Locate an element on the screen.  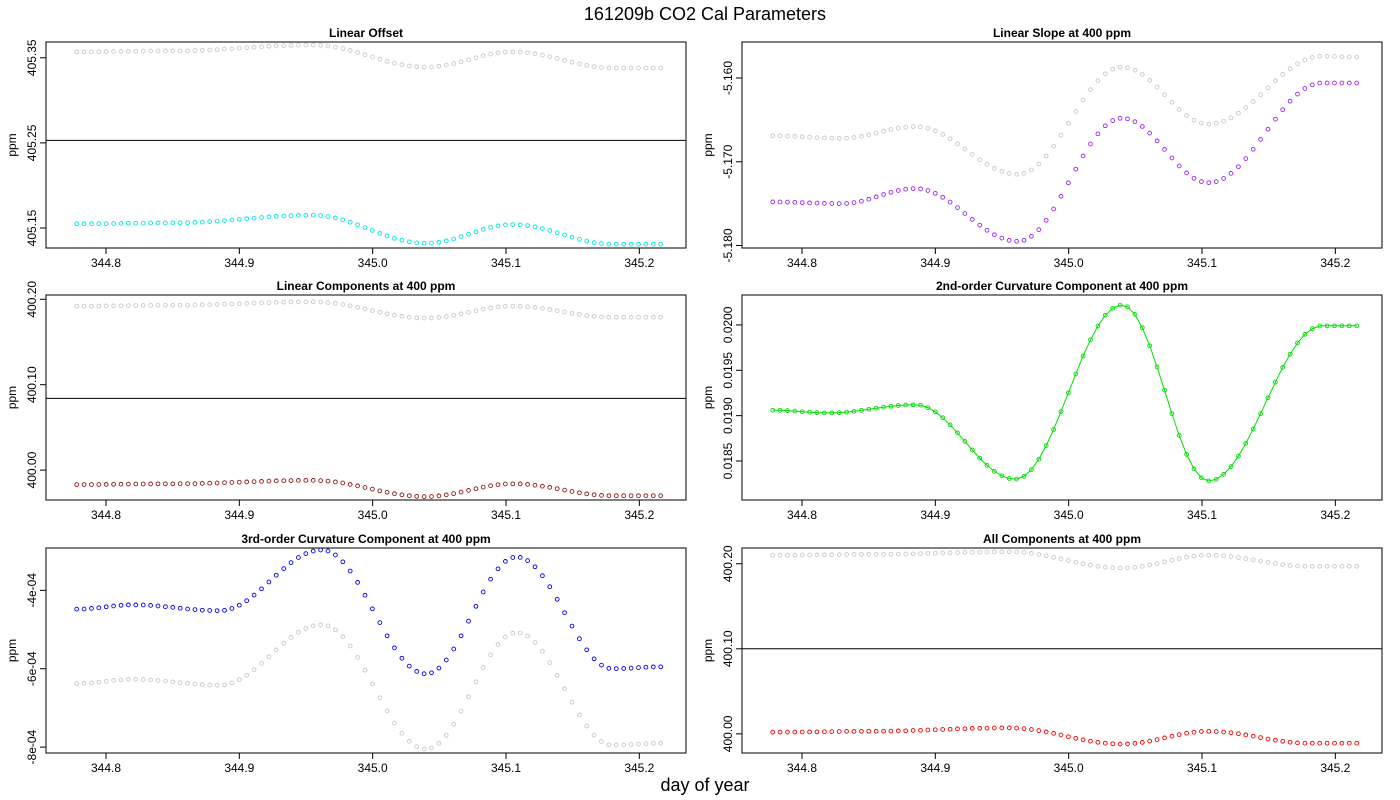
x-tick-label: 344.8 is located at coordinates (106, 515).